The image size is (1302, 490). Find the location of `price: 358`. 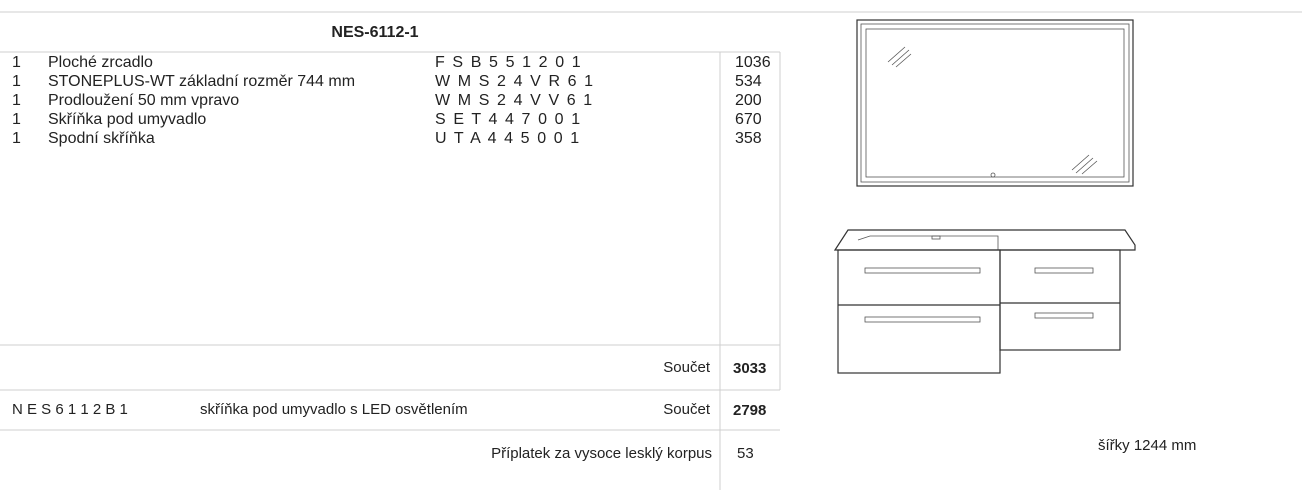

price: 358 is located at coordinates (748, 138).